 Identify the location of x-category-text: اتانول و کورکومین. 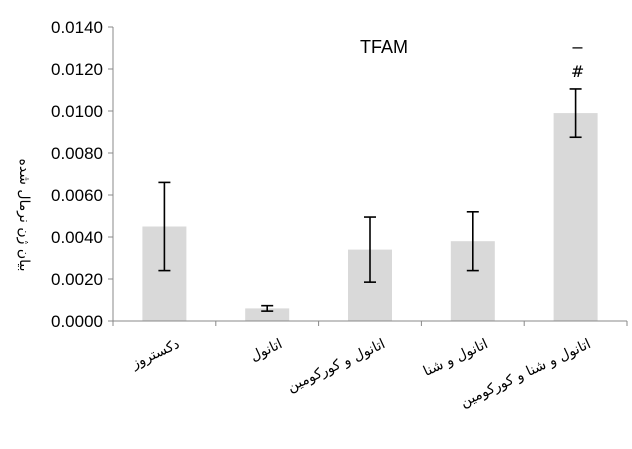
(336, 365).